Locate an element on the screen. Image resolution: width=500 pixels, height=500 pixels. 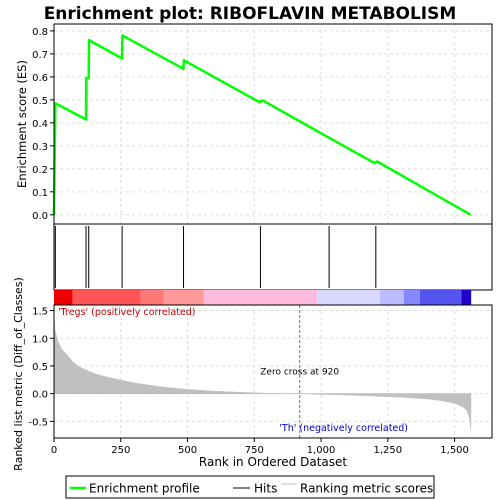
rank-x-tick-label: 1,500 is located at coordinates (454, 450).